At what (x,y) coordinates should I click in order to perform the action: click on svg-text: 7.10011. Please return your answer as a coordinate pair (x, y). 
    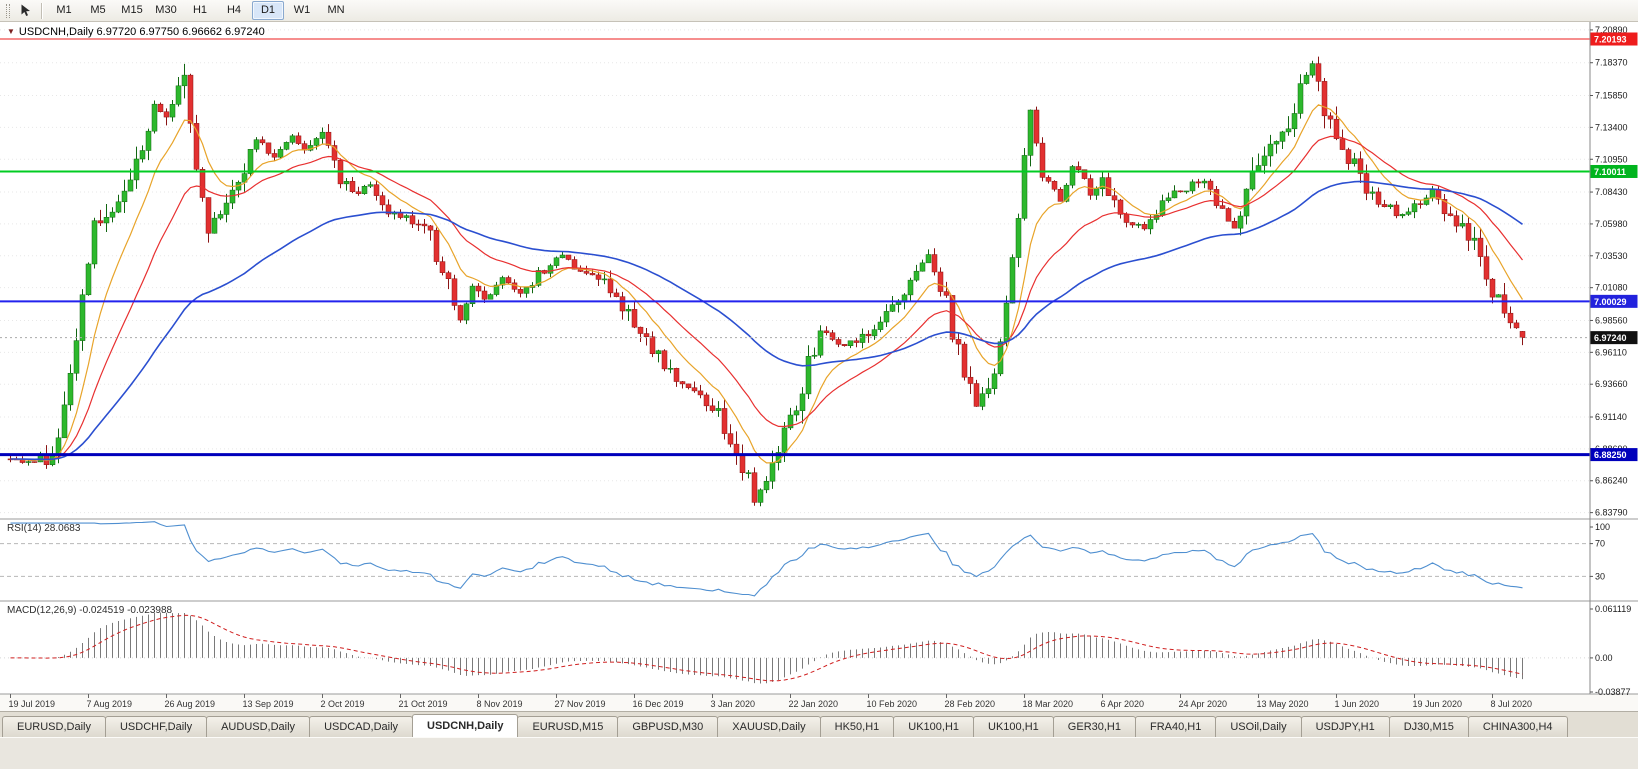
    Looking at the image, I should click on (1610, 172).